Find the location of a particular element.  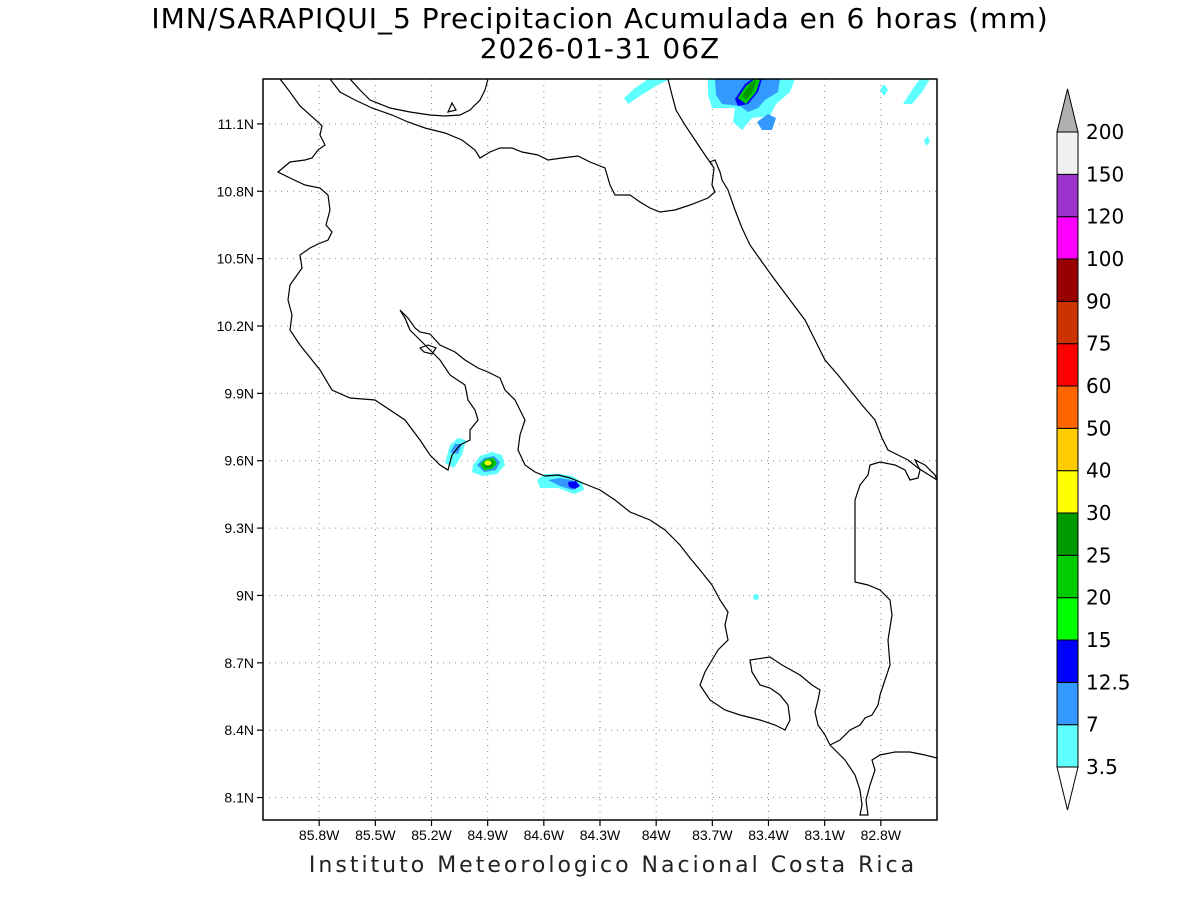

lat-tick-label: 8.1N is located at coordinates (239, 798).